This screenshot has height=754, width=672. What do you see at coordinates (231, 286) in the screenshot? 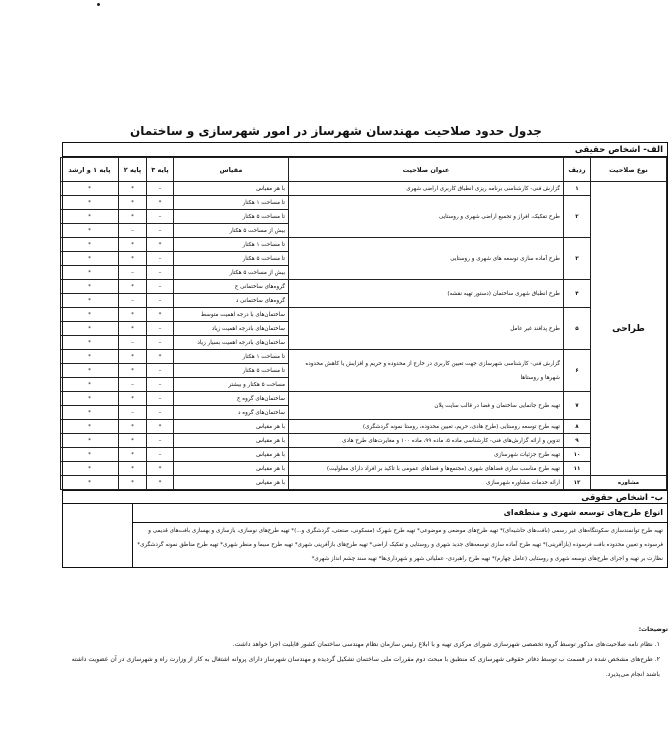
I see `scale-cell: گروه‌های ساختمانی ج` at bounding box center [231, 286].